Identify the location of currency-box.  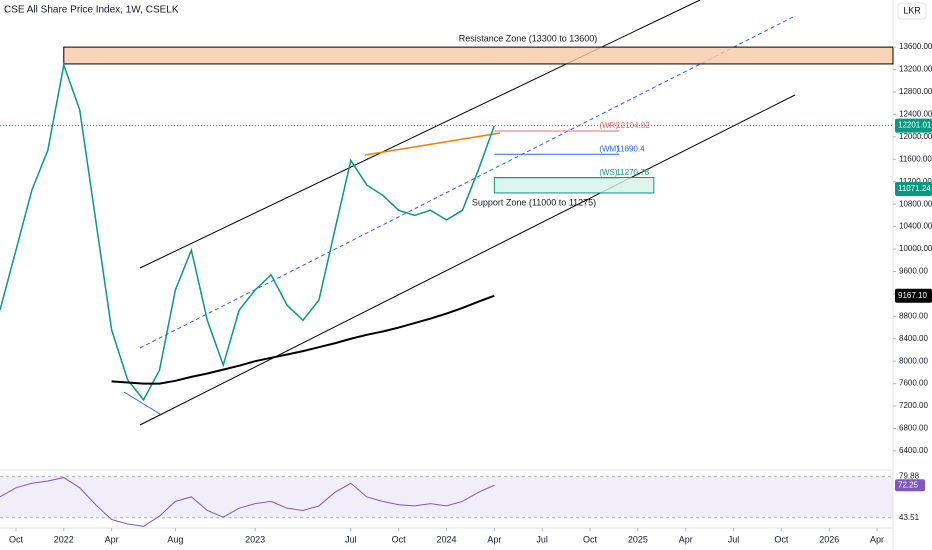
(912, 11).